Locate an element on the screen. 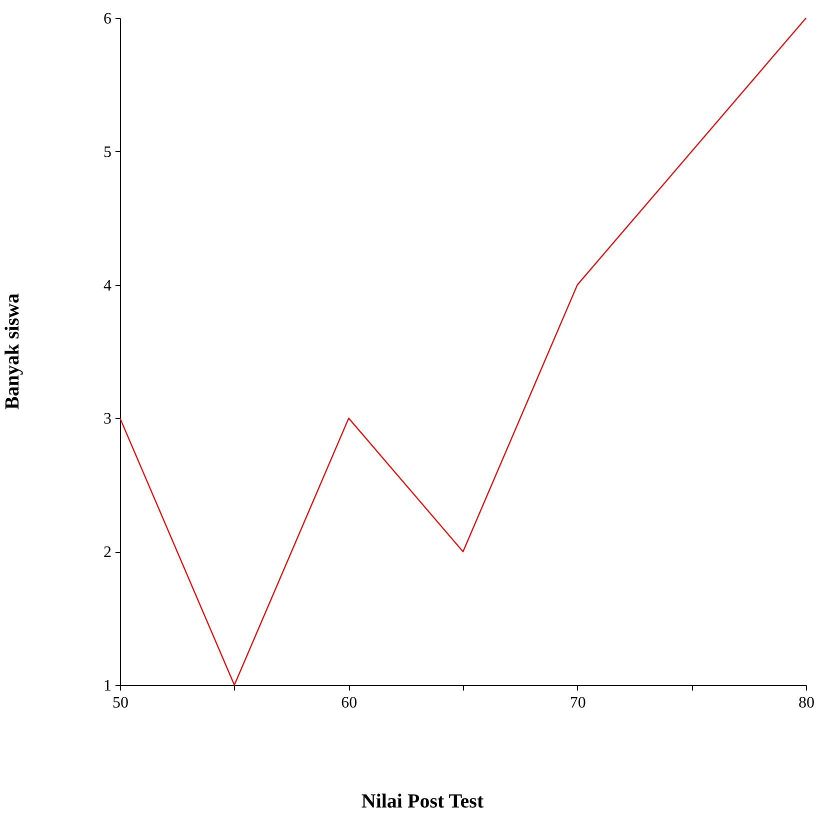 This screenshot has width=816, height=819. y-tick-label: 5 is located at coordinates (108, 152).